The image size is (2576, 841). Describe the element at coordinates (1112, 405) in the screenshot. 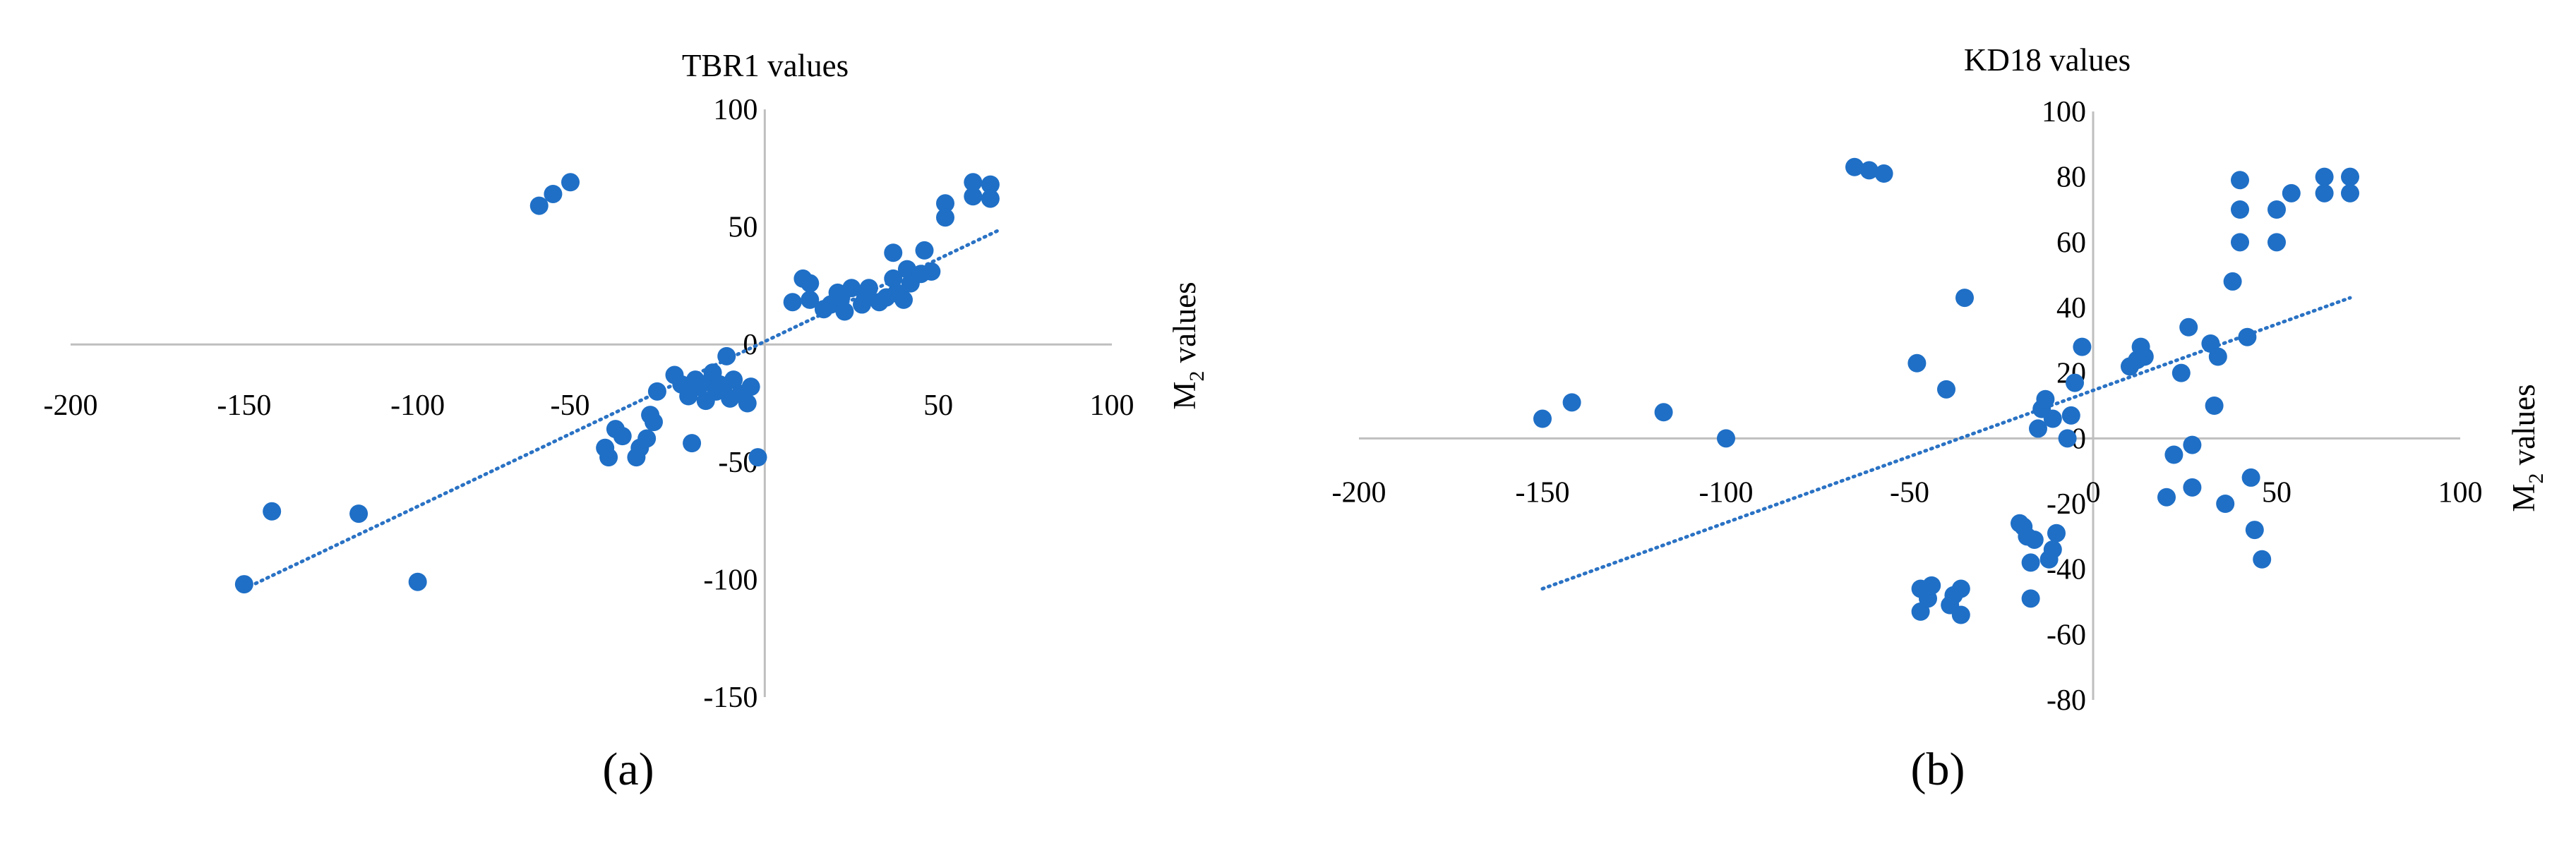

I see `x-tick-label: 100` at that location.